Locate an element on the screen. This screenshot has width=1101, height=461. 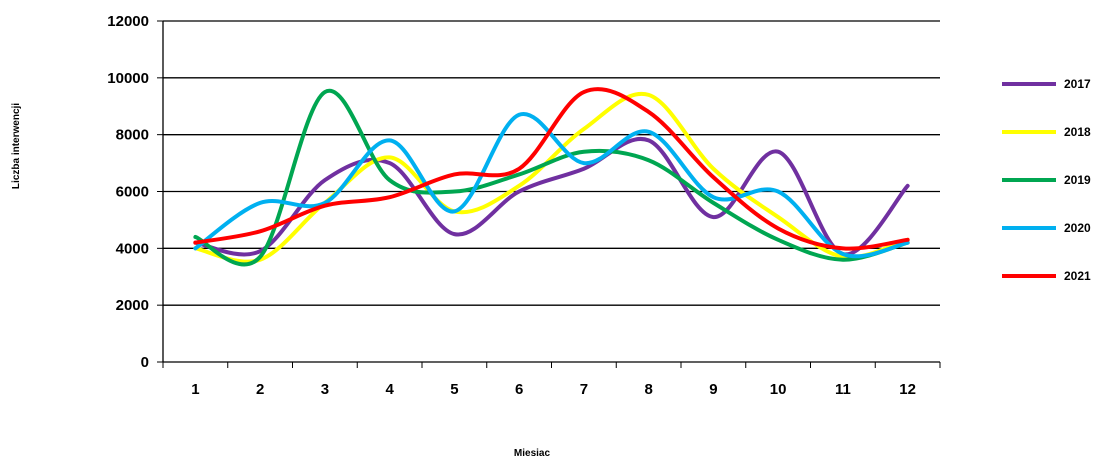
x-tick-label: 9 is located at coordinates (713, 389).